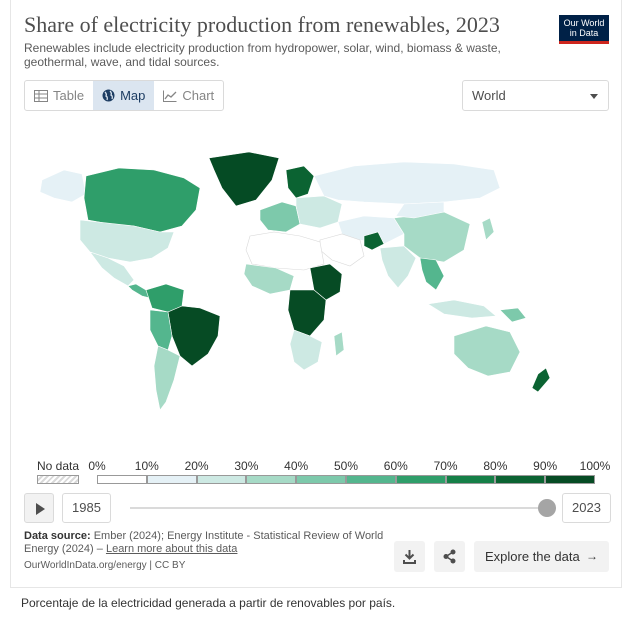 This screenshot has width=630, height=628. Describe the element at coordinates (547, 508) in the screenshot. I see `timeline-handle` at that location.